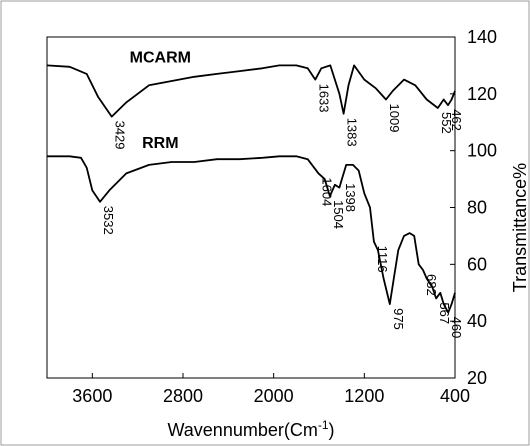  Describe the element at coordinates (338, 214) in the screenshot. I see `peak-label-1504: 1504` at that location.